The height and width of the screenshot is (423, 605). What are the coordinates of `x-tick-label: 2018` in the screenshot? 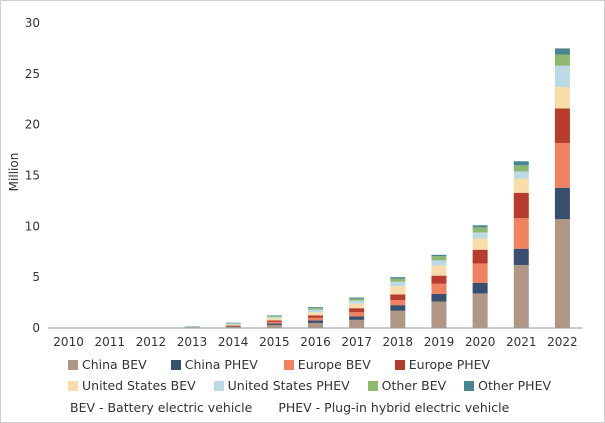 It's located at (398, 342).